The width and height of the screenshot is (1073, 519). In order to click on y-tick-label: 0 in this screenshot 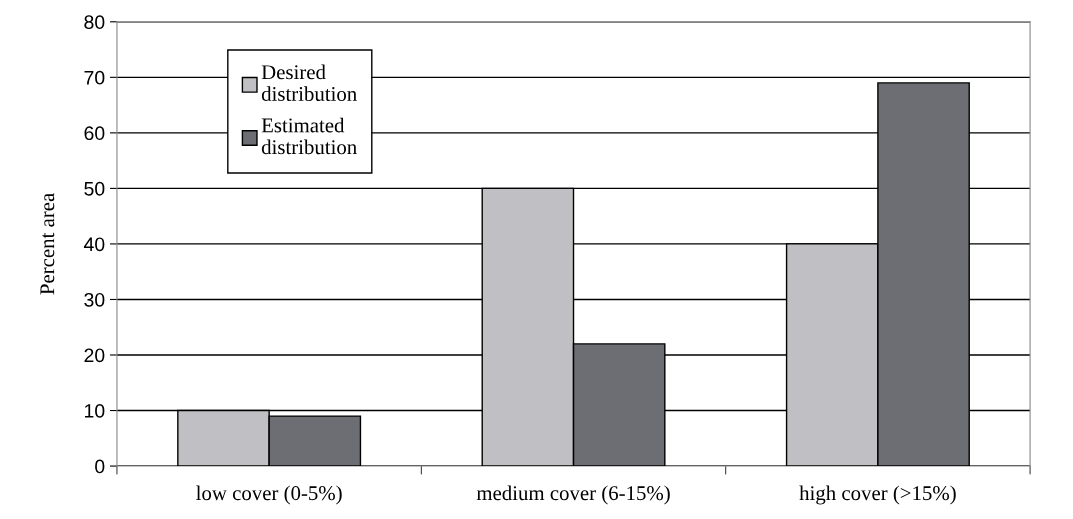, I will do `click(100, 466)`.